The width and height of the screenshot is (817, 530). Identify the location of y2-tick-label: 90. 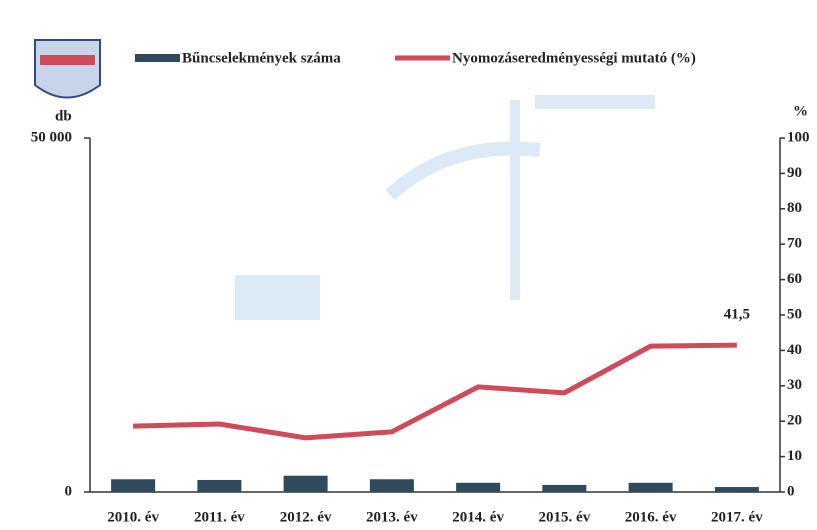
(794, 173).